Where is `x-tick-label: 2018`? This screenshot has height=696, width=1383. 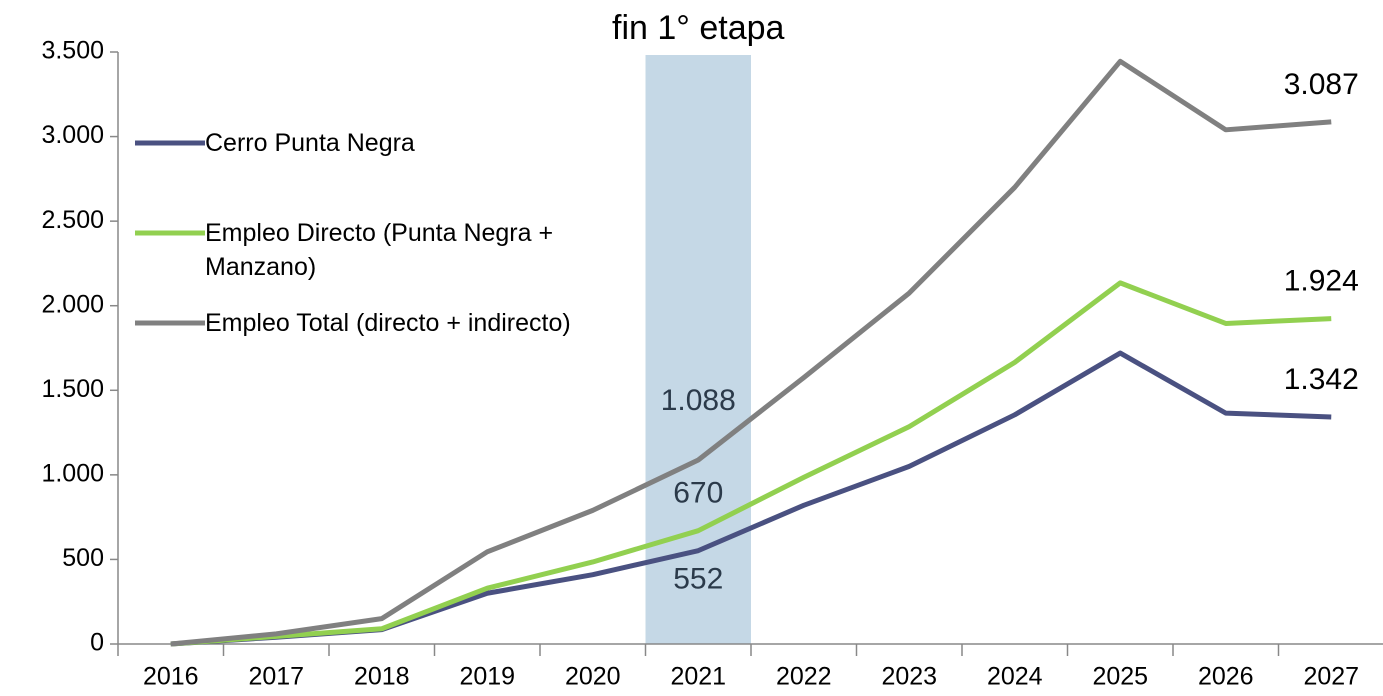 x-tick-label: 2018 is located at coordinates (382, 677).